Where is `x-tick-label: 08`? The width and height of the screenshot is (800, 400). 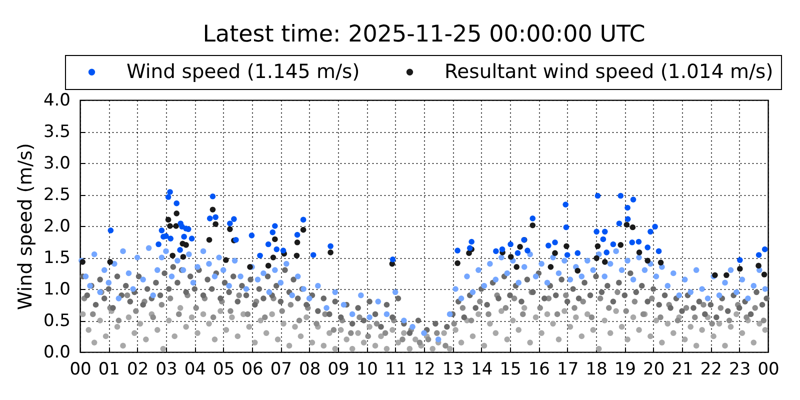
x-tick-label: 08 is located at coordinates (310, 370).